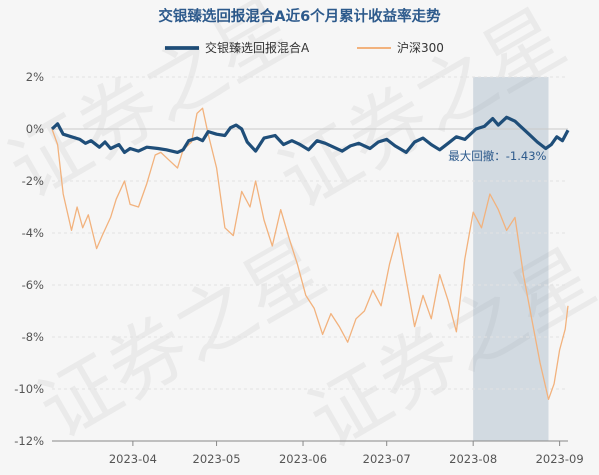 This screenshot has width=599, height=475. What do you see at coordinates (33, 285) in the screenshot?
I see `y-tick-label: -6%` at bounding box center [33, 285].